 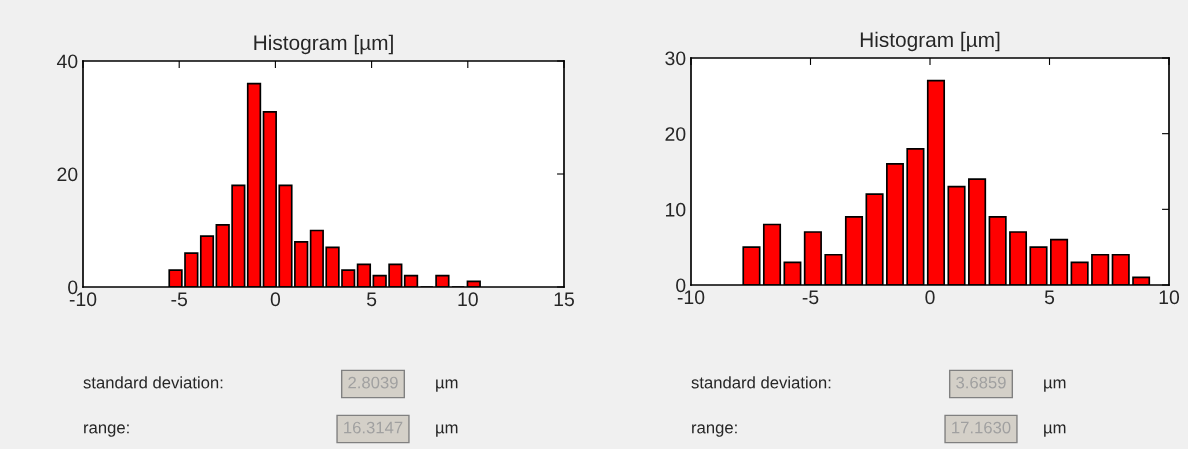 What do you see at coordinates (67, 61) in the screenshot?
I see `y-tick-label: 40` at bounding box center [67, 61].